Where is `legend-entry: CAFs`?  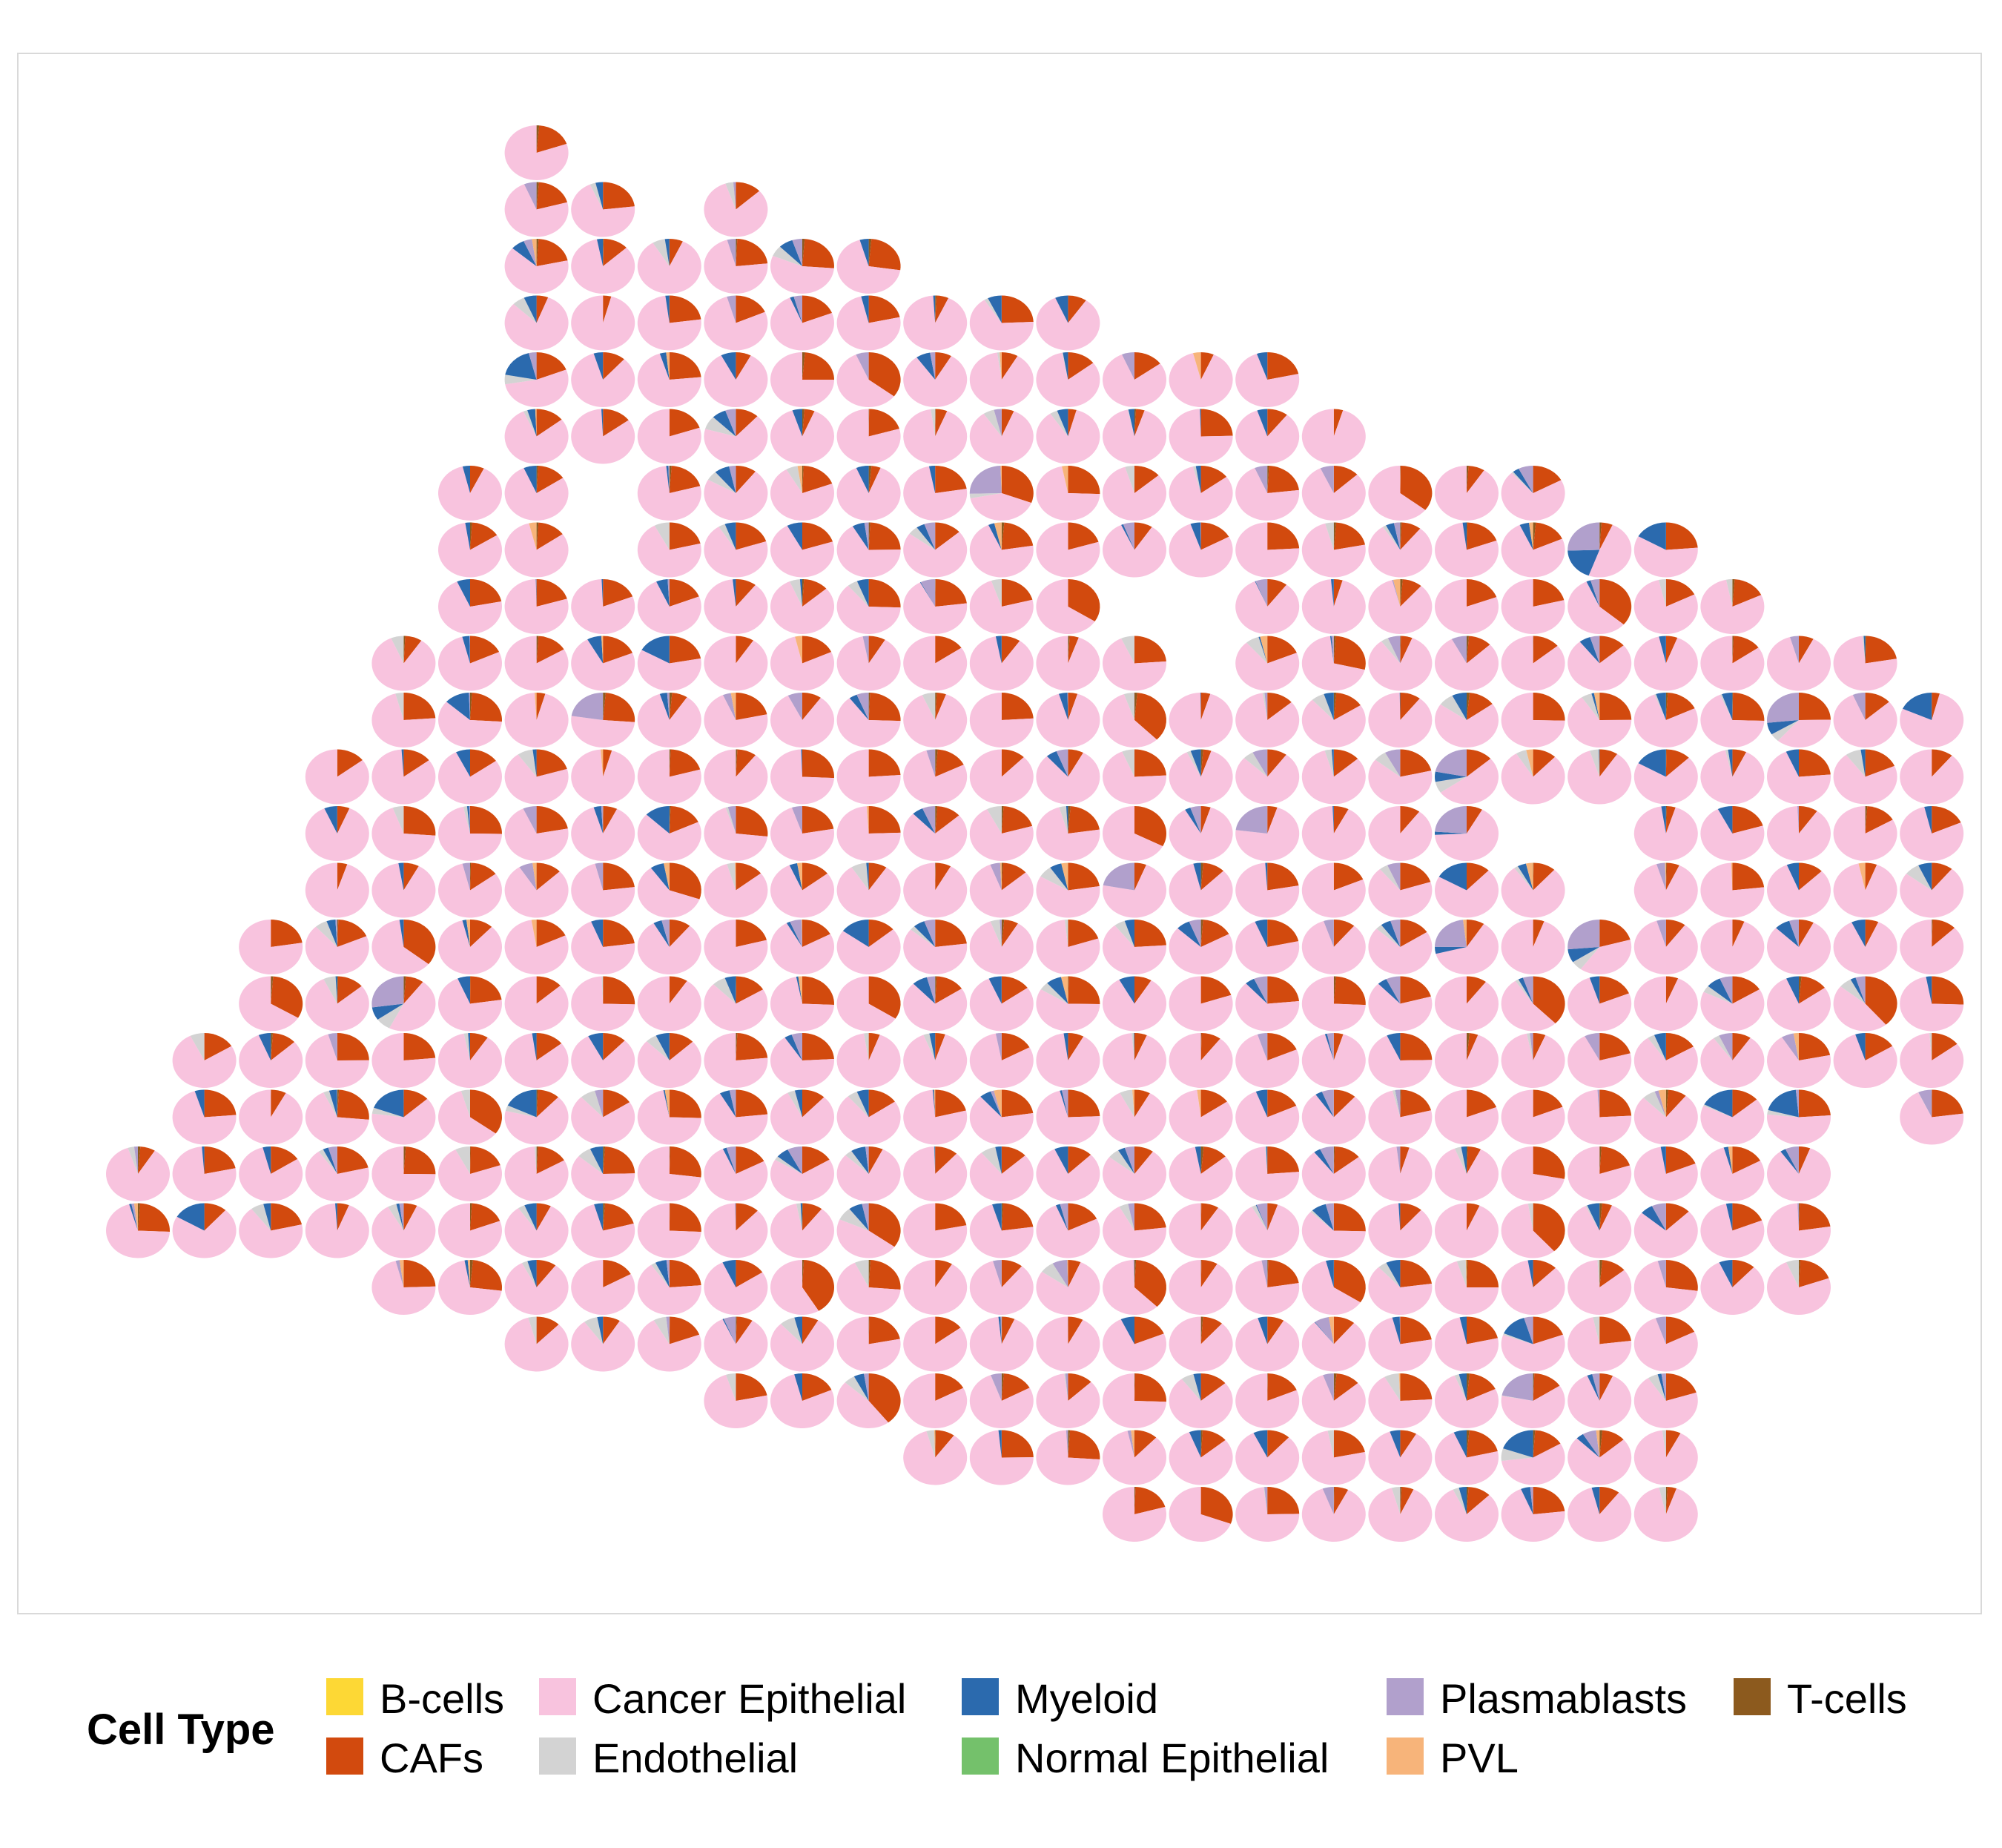
legend-entry: CAFs is located at coordinates (405, 1758).